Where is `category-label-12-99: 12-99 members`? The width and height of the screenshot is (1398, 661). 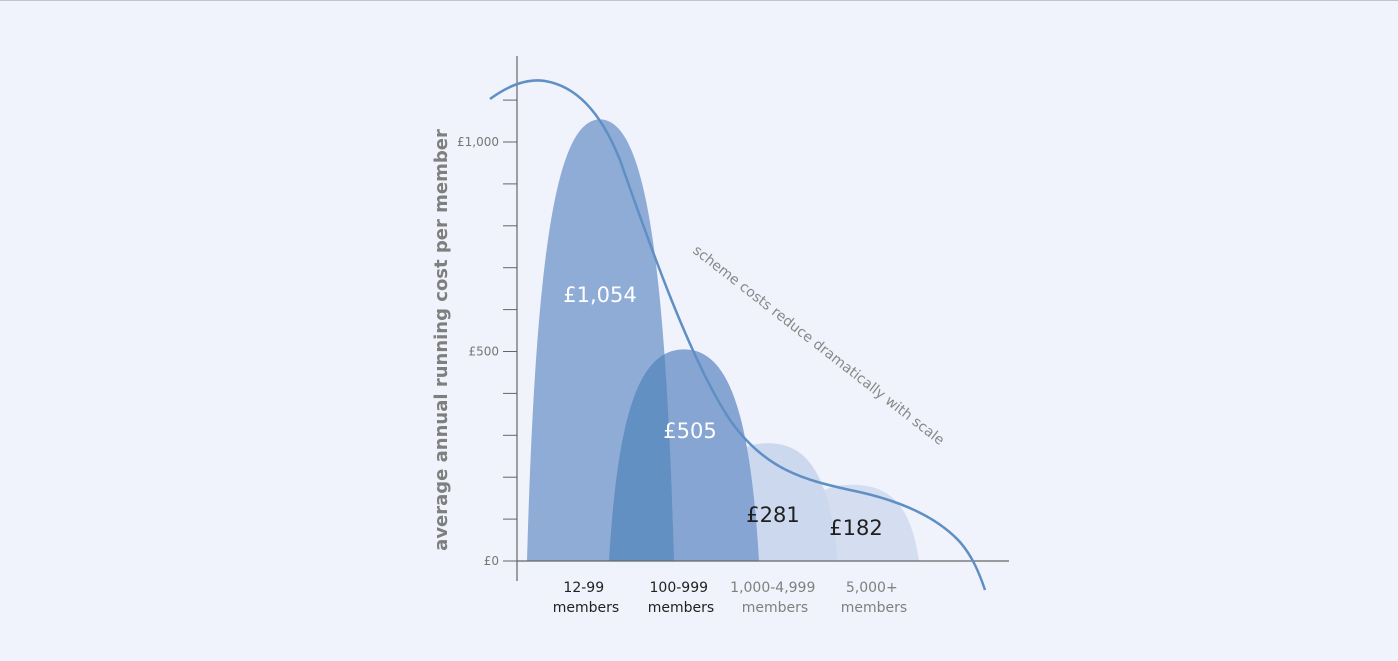
category-label-12-99: 12-99 members is located at coordinates (586, 598).